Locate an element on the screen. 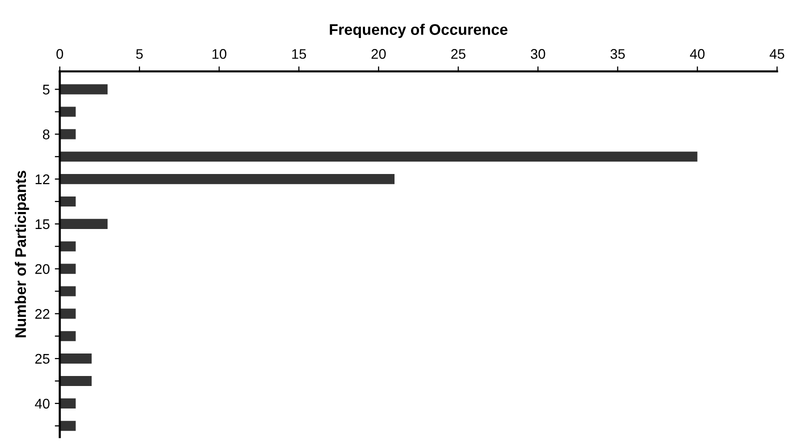  x-tick-label: 45 is located at coordinates (777, 54).